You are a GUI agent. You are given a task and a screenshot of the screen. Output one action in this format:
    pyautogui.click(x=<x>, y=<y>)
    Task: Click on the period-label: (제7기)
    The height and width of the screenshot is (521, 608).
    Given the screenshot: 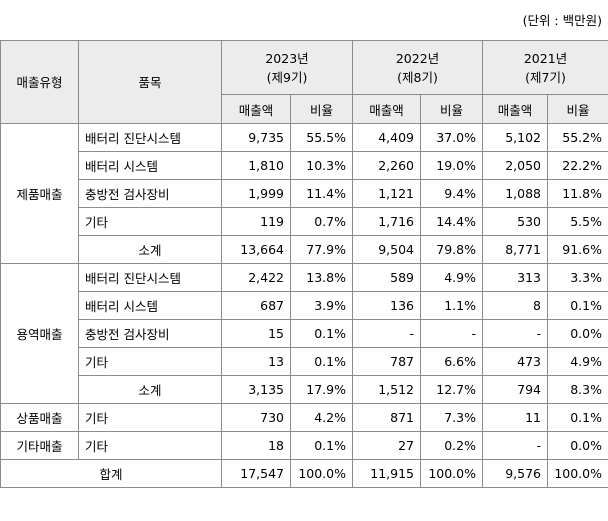 What is the action you would take?
    pyautogui.click(x=545, y=77)
    